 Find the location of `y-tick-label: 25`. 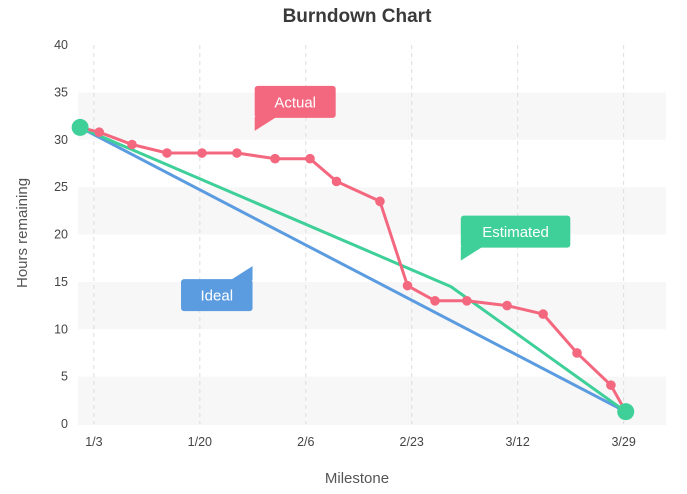

y-tick-label: 25 is located at coordinates (61, 187).